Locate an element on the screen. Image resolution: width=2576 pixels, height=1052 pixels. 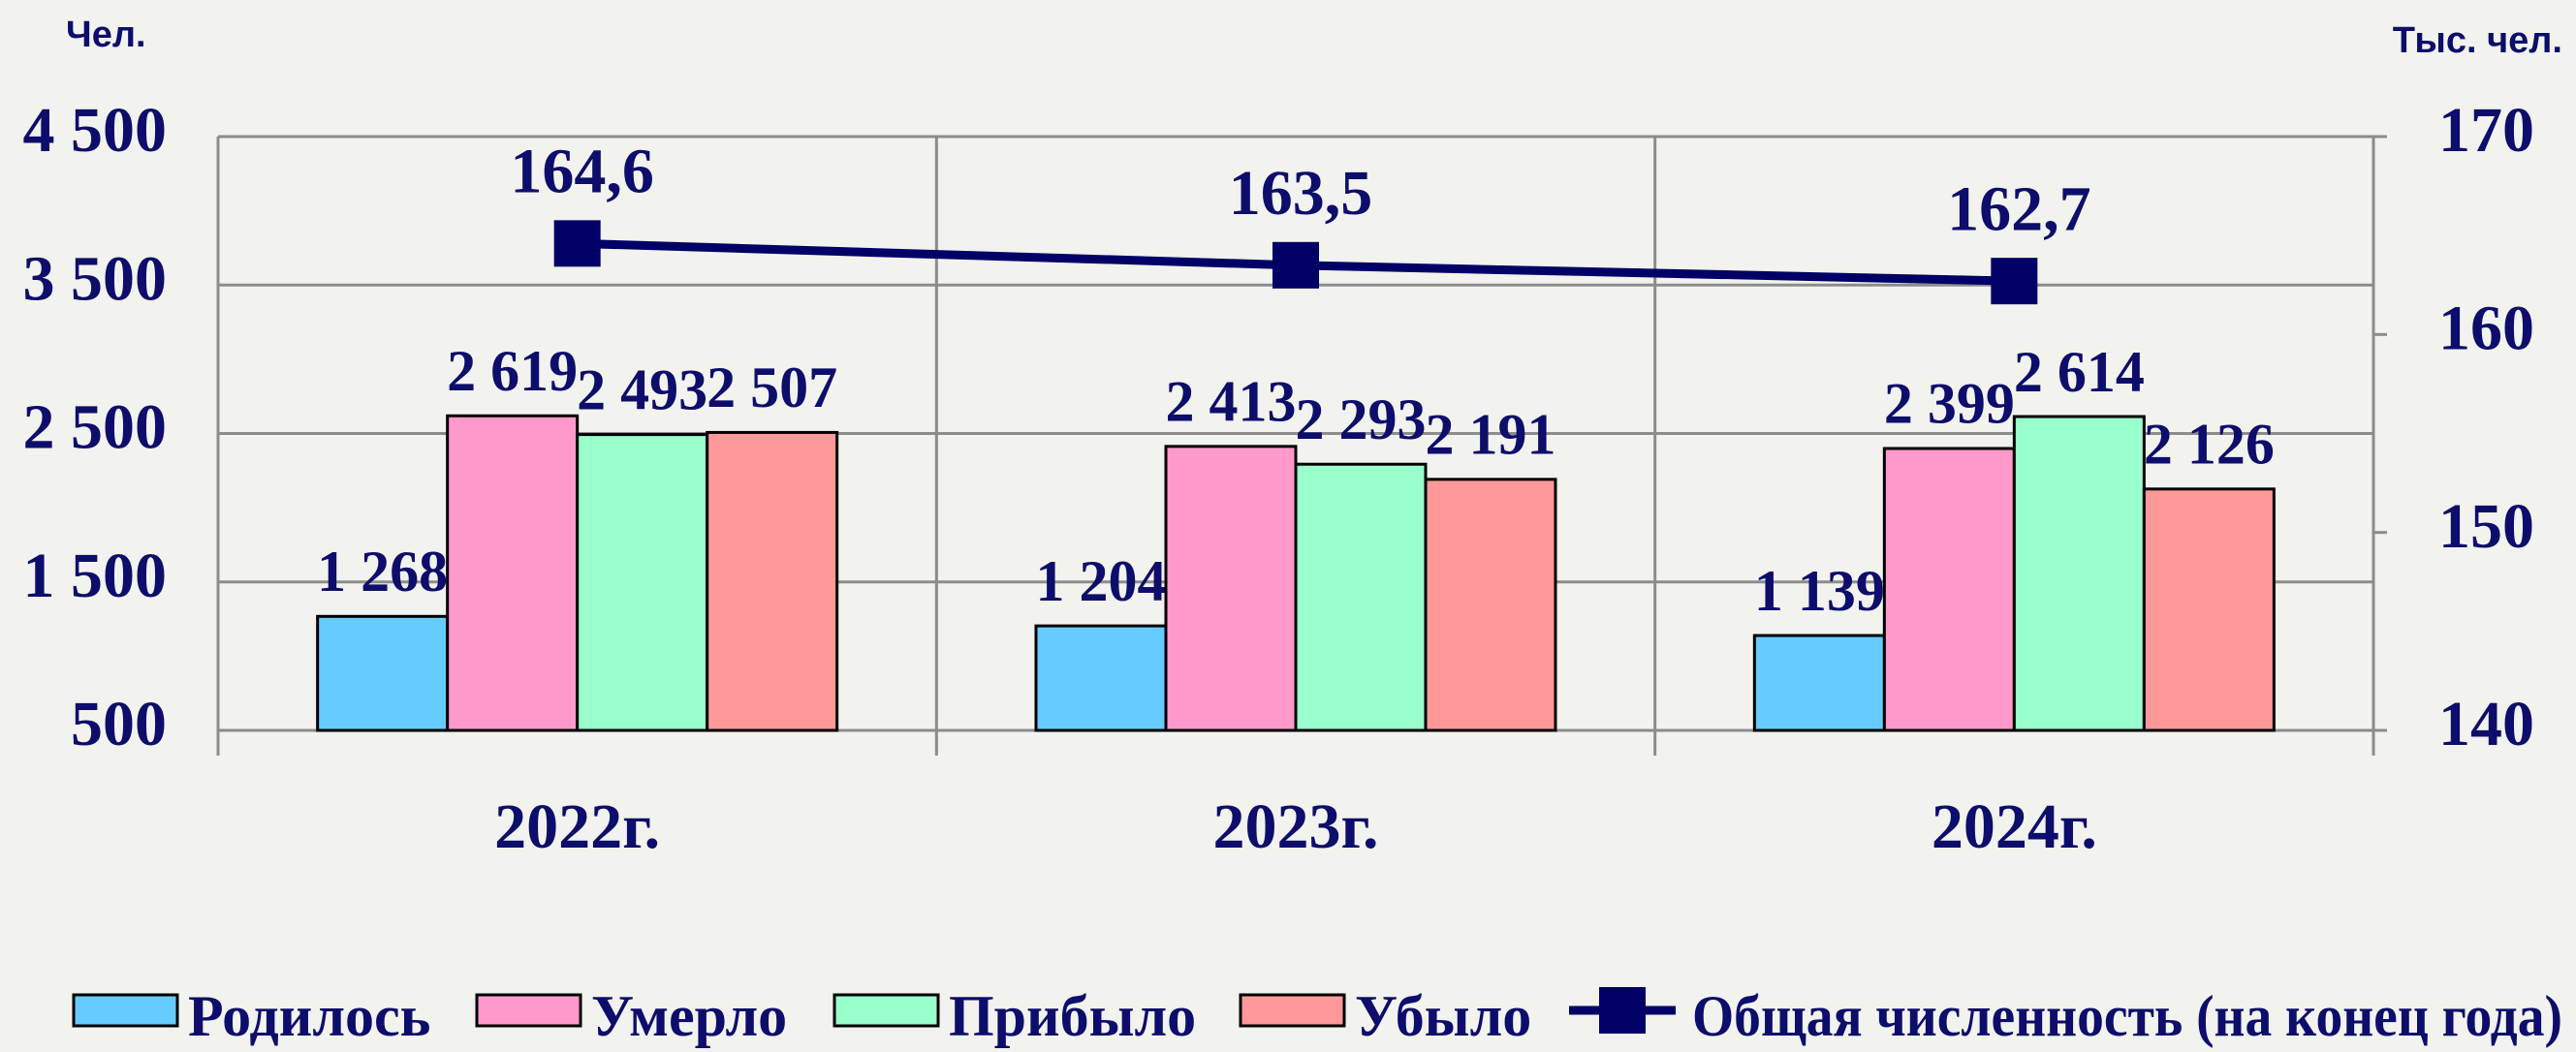
legend-label: Убыло is located at coordinates (1443, 1016).